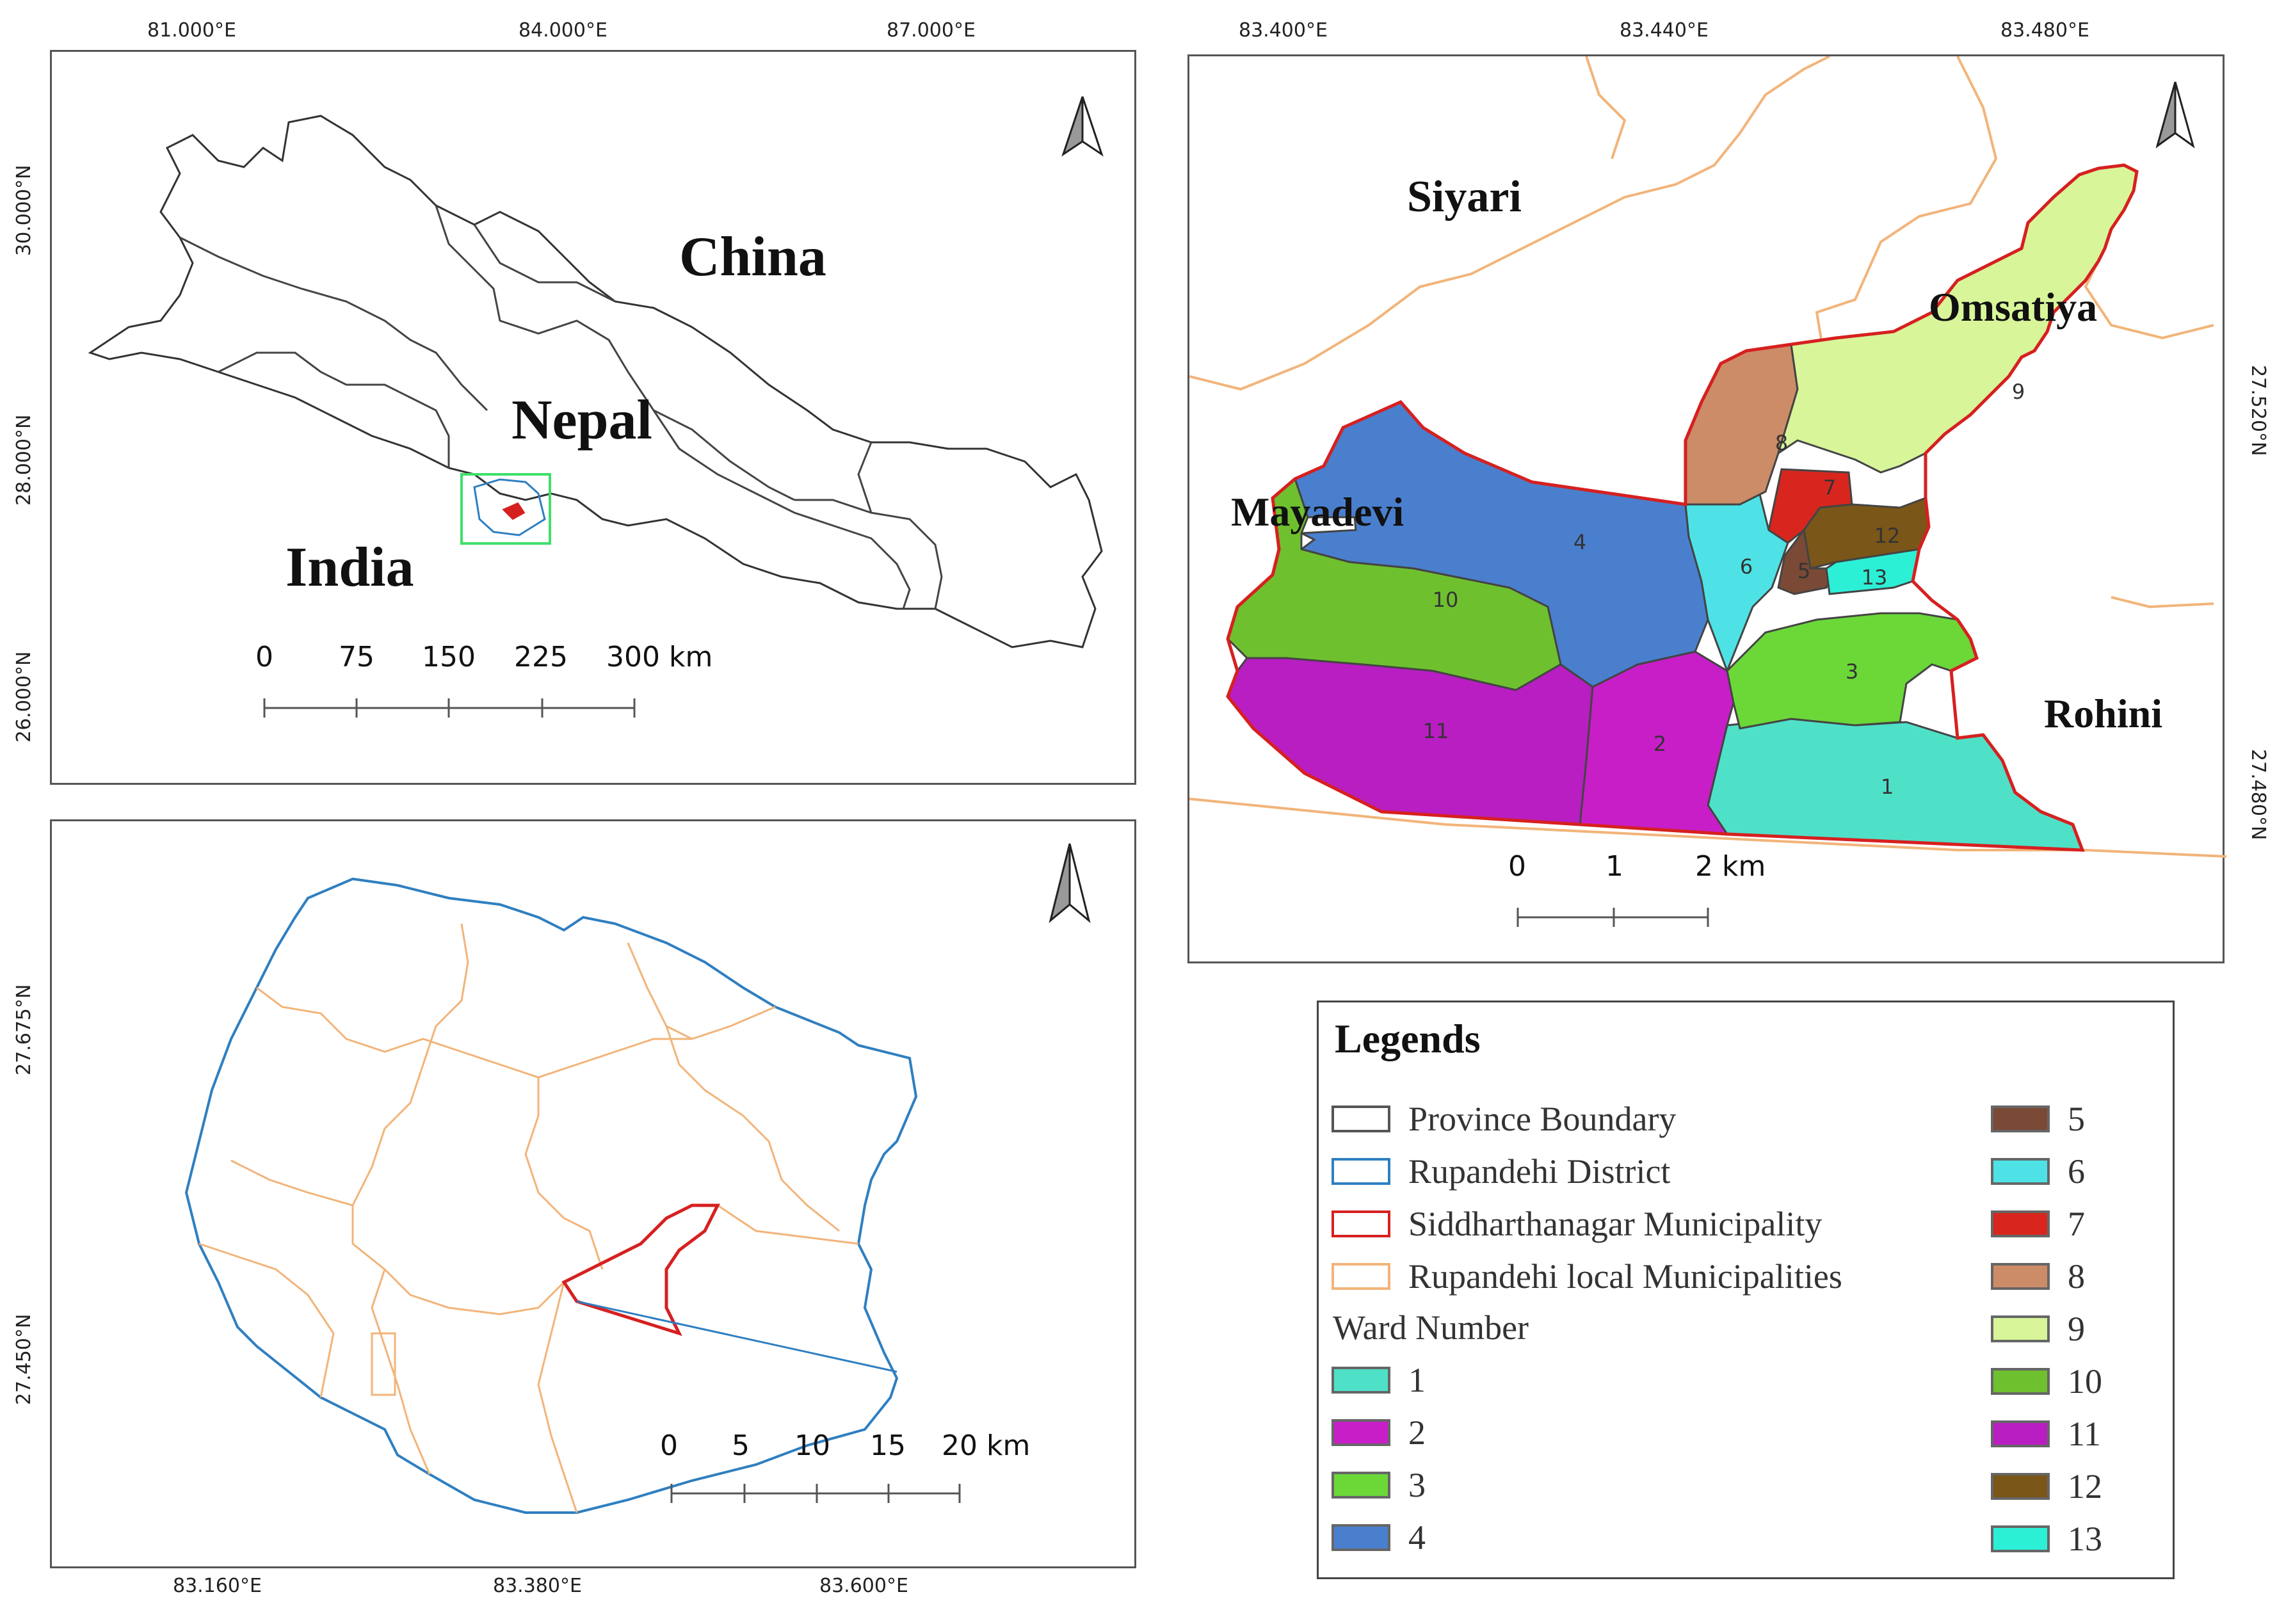 This screenshot has height=1624, width=2277. Describe the element at coordinates (2013, 307) in the screenshot. I see `label-omsatiya: Omsatiya` at that location.